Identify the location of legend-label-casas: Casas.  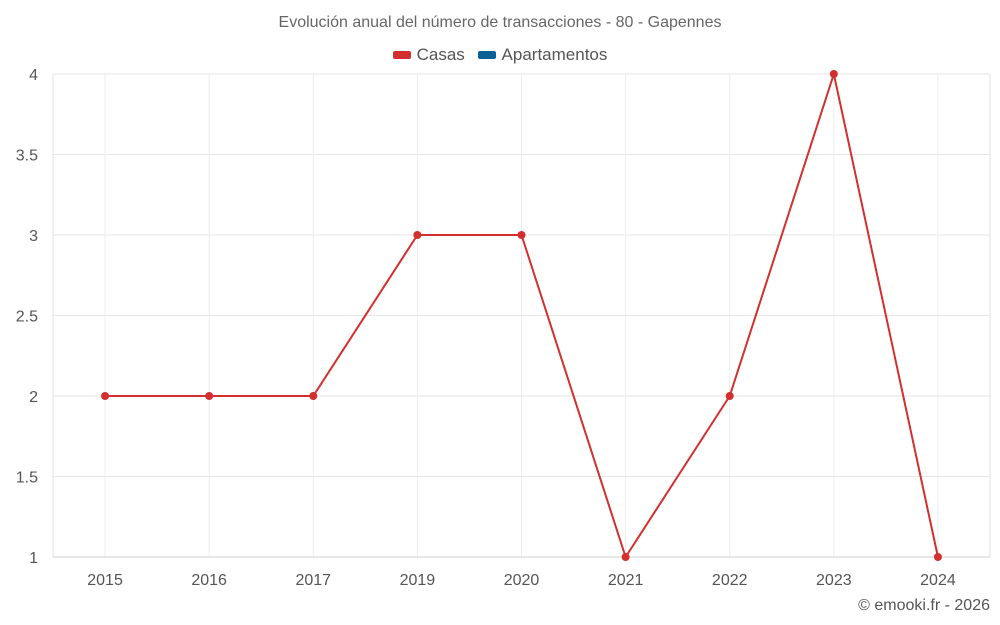
(440, 54).